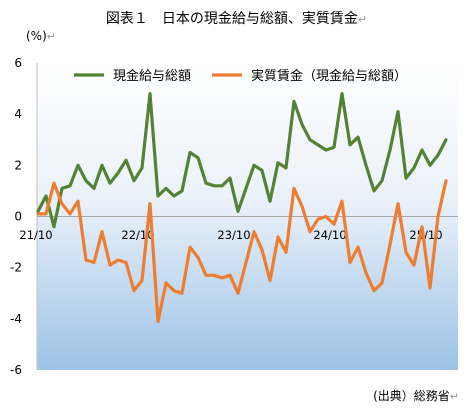 This screenshot has width=473, height=413. What do you see at coordinates (35, 235) in the screenshot?
I see `x-tick-label: 21/10` at bounding box center [35, 235].